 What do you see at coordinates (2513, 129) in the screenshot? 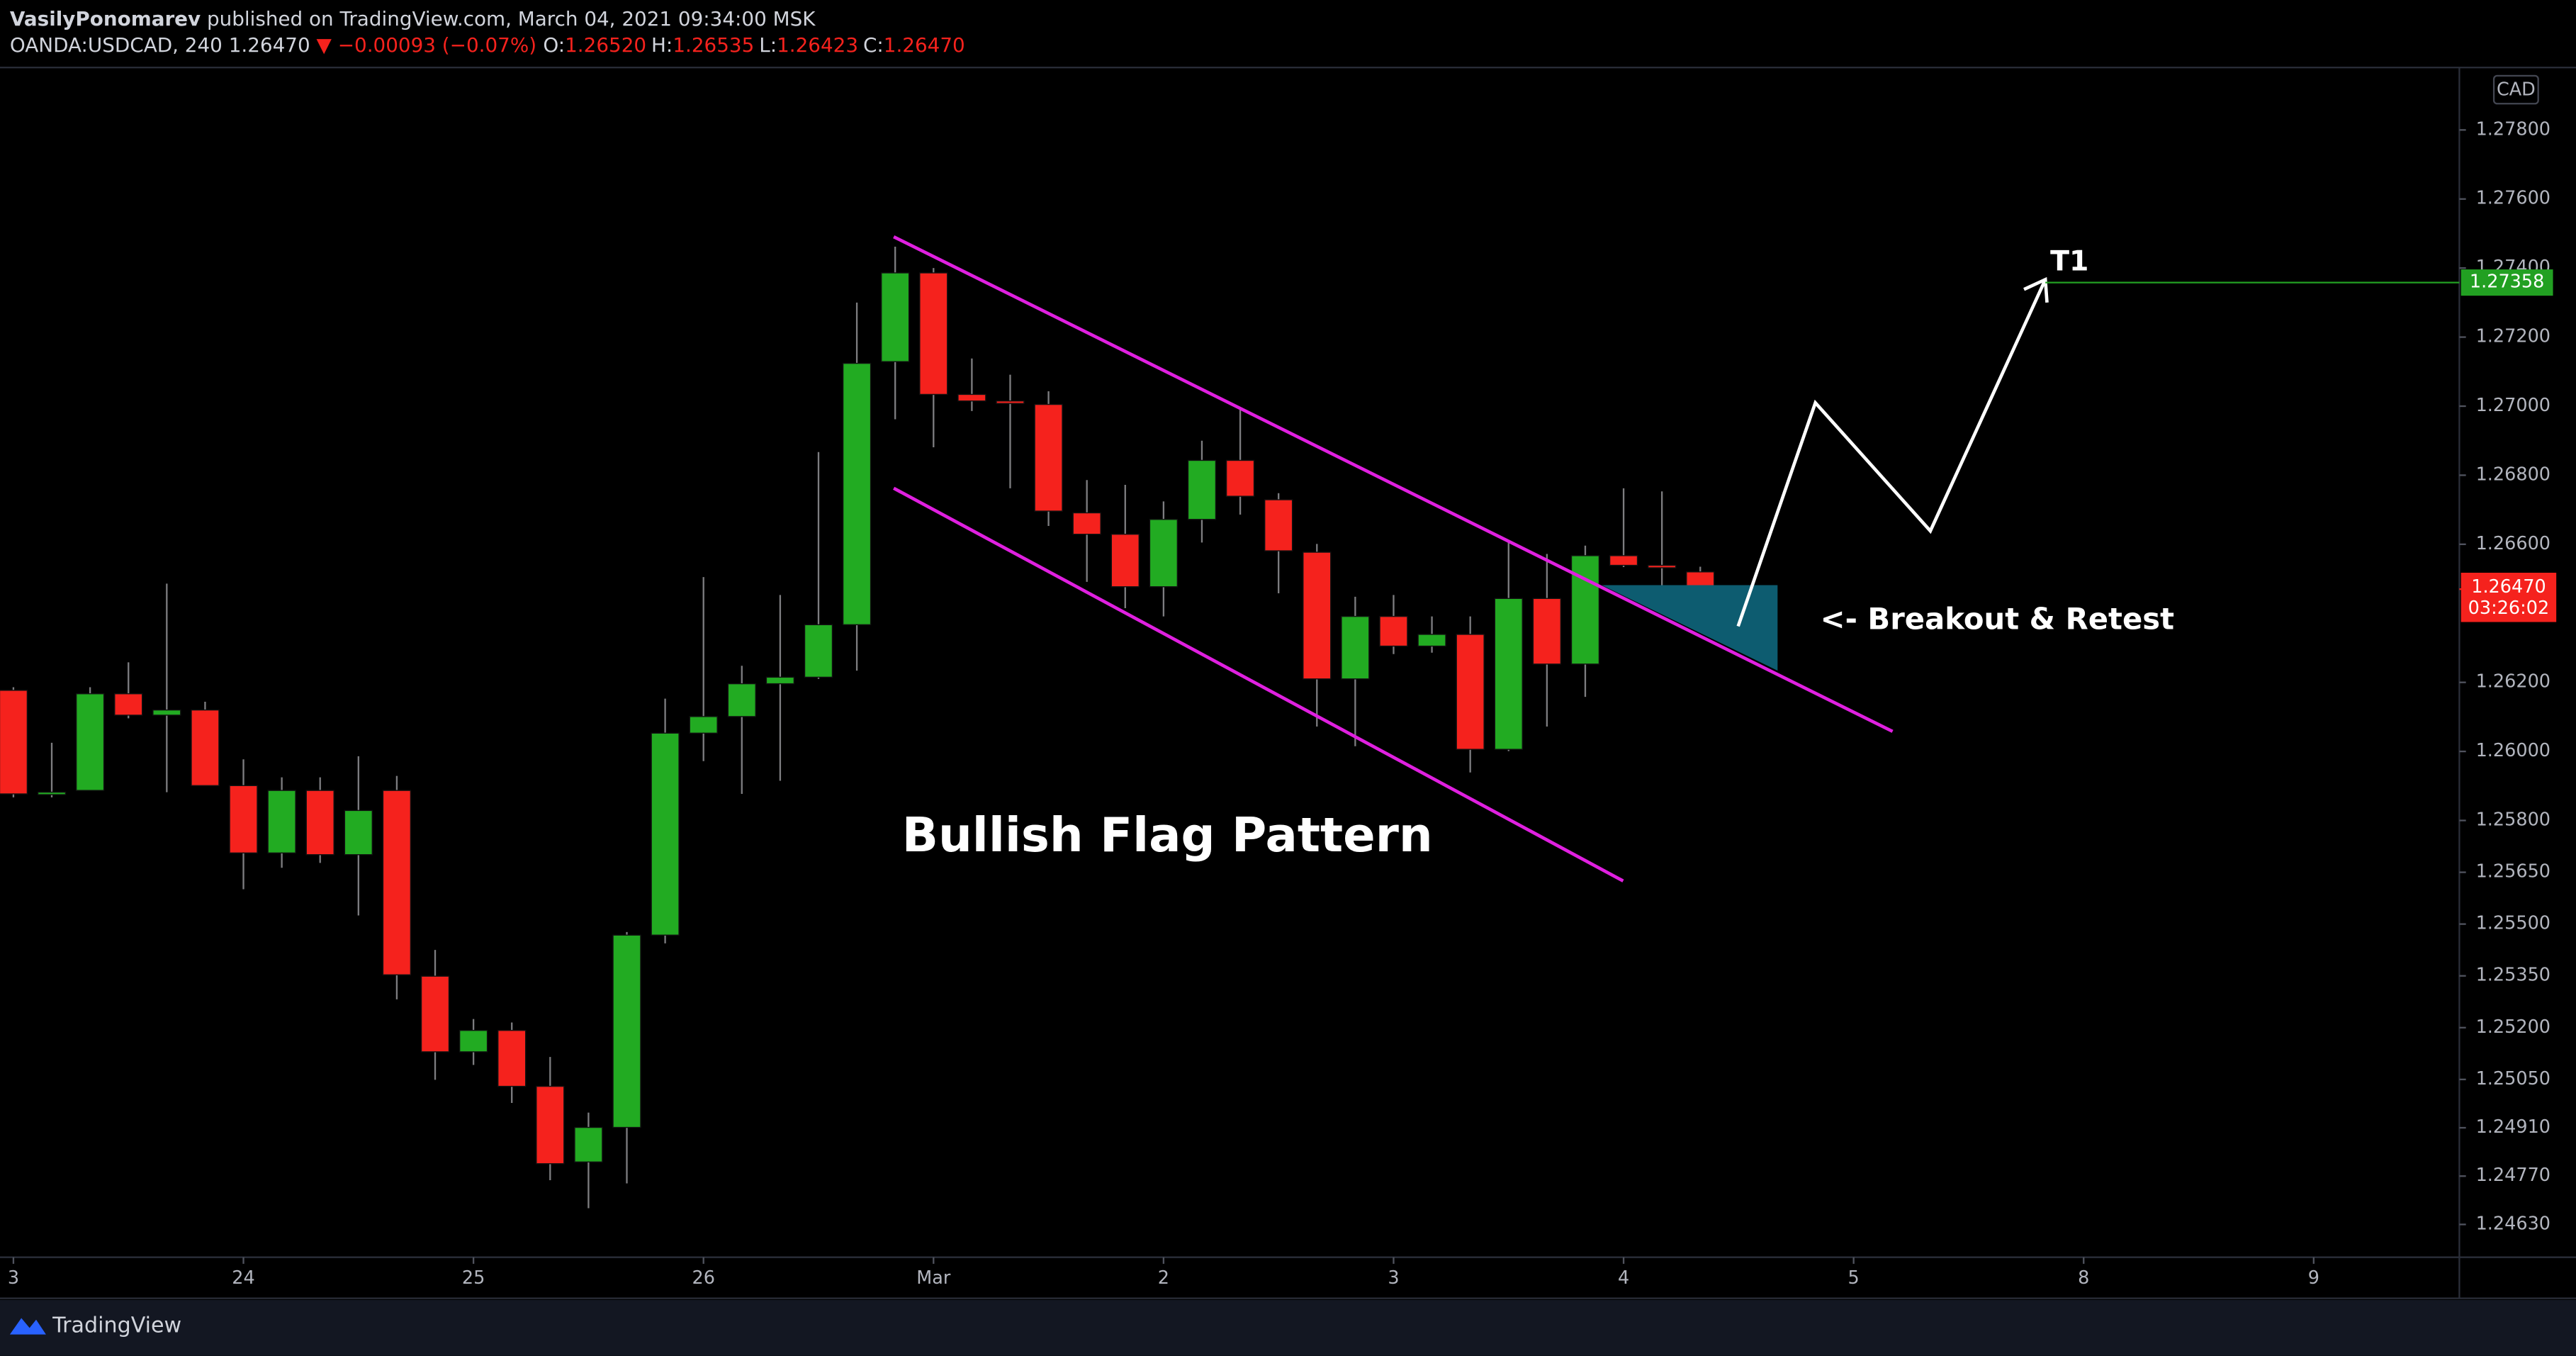
I see `y-tick-label: 1.27800` at bounding box center [2513, 129].